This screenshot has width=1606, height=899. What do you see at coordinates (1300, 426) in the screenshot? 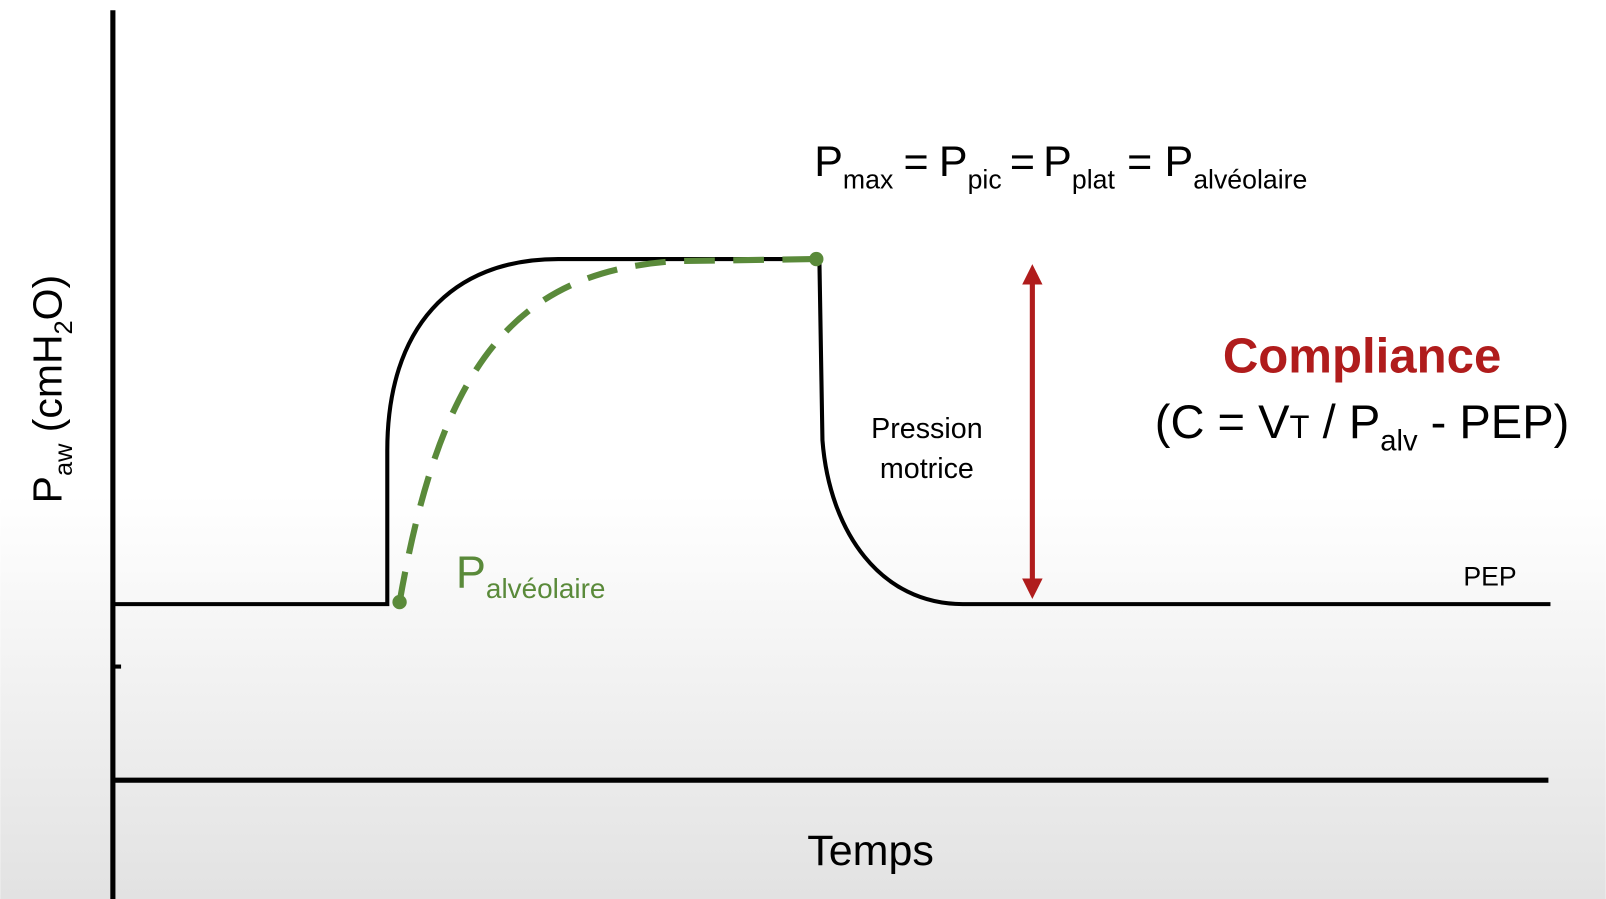
I see `eq-sub: T` at bounding box center [1300, 426].